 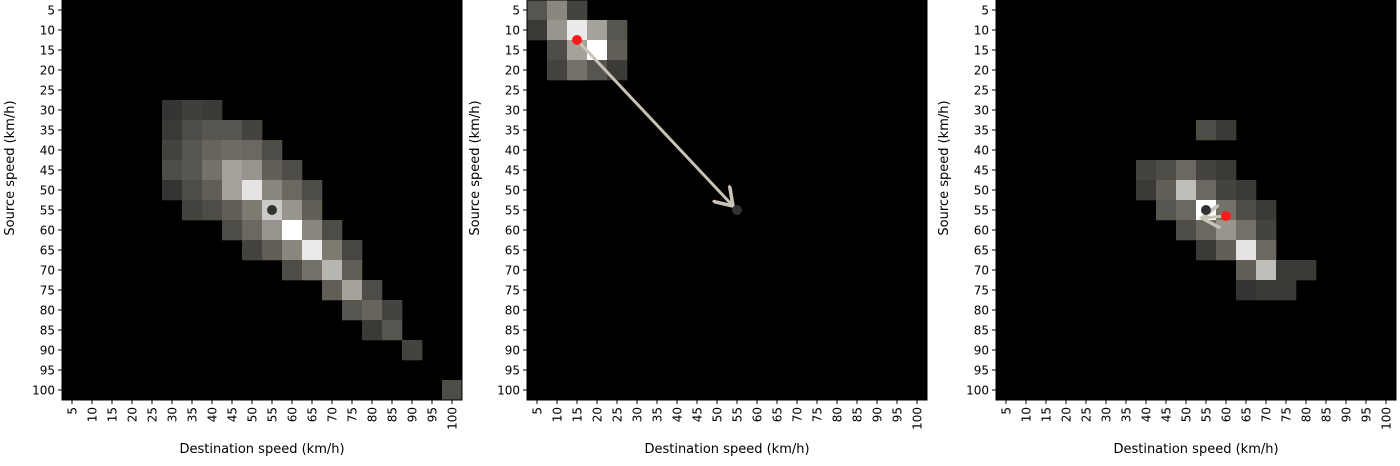 I want to click on y-axis-label: Source speed (km/h), so click(x=10, y=167).